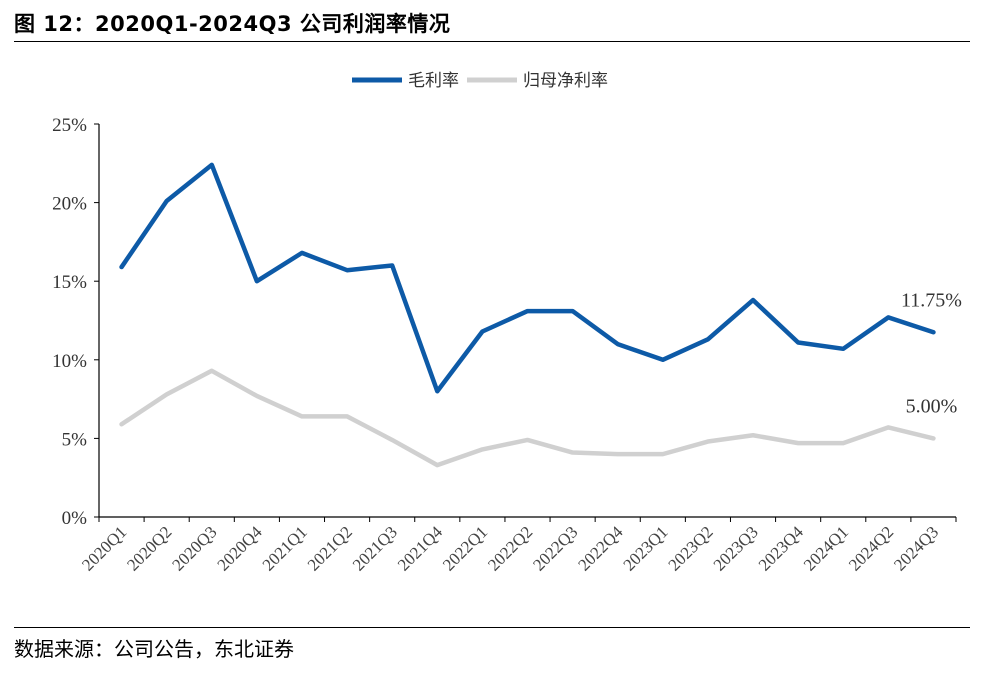  I want to click on end-value-label: 5.00%, so click(932, 406).